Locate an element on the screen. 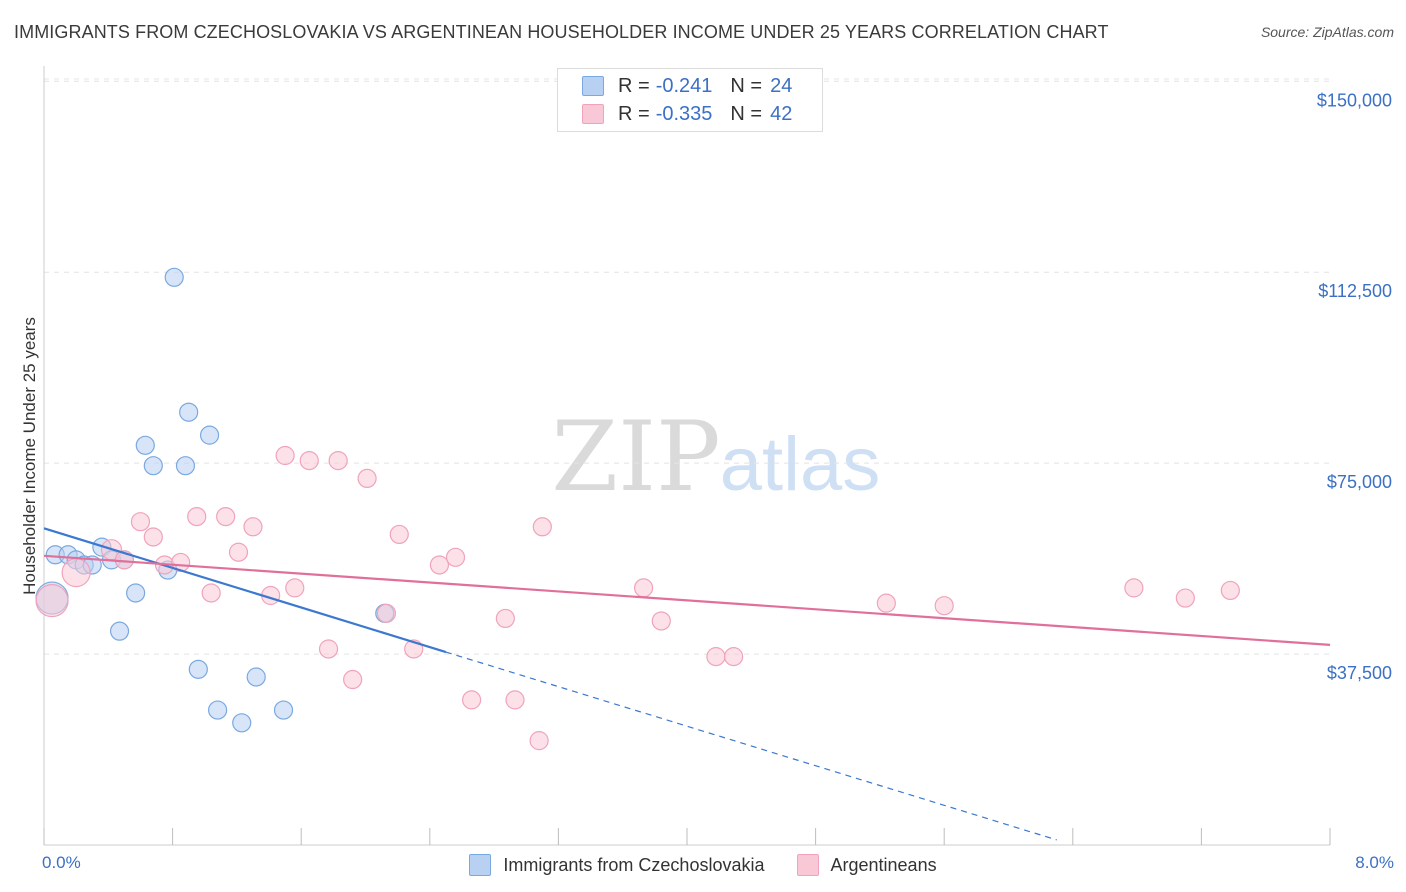 This screenshot has height=892, width=1406. legend-row-czechoslovakia: R = -0.241 N = 24 is located at coordinates (687, 86).